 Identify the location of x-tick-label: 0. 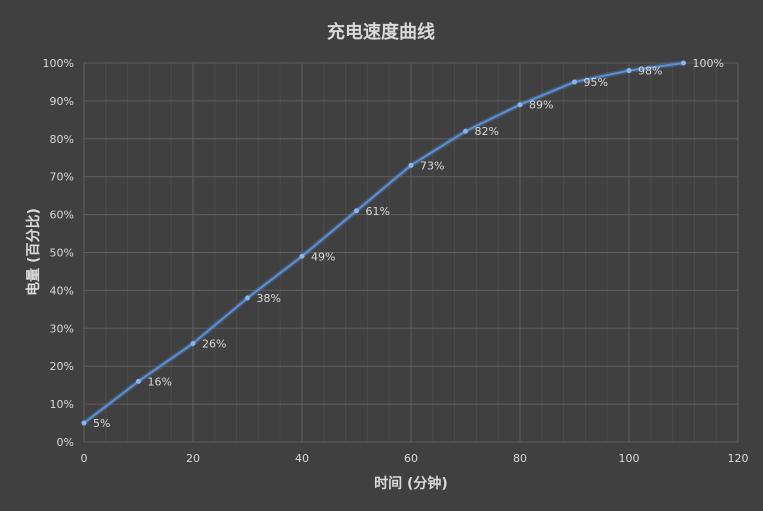
(84, 458).